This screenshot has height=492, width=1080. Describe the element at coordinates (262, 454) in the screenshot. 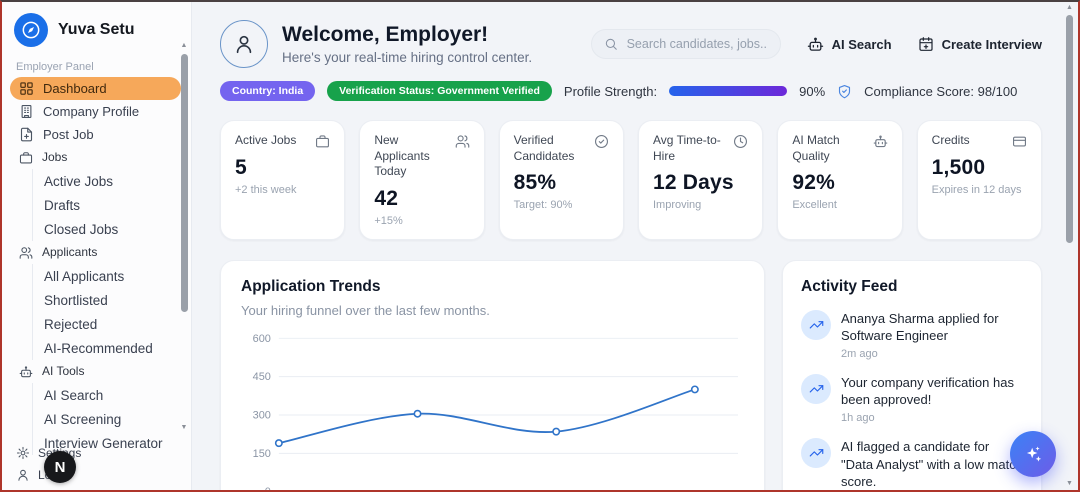

I see `svg-text: 150` at that location.